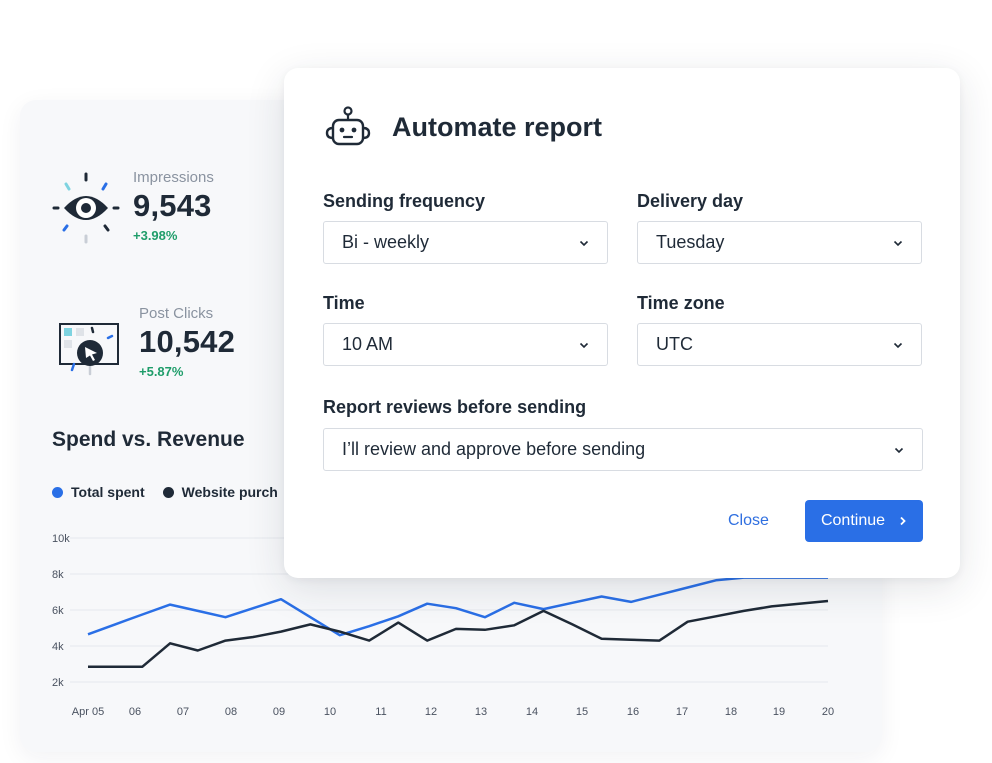 This screenshot has width=992, height=763. I want to click on continue-button: Continue, so click(864, 521).